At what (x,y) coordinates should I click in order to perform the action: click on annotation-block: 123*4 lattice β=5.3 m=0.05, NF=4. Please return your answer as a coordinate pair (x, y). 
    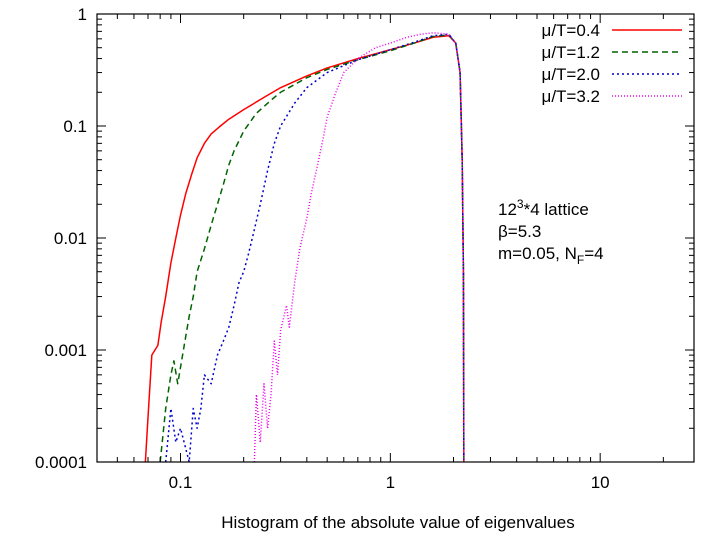
    Looking at the image, I should click on (551, 232).